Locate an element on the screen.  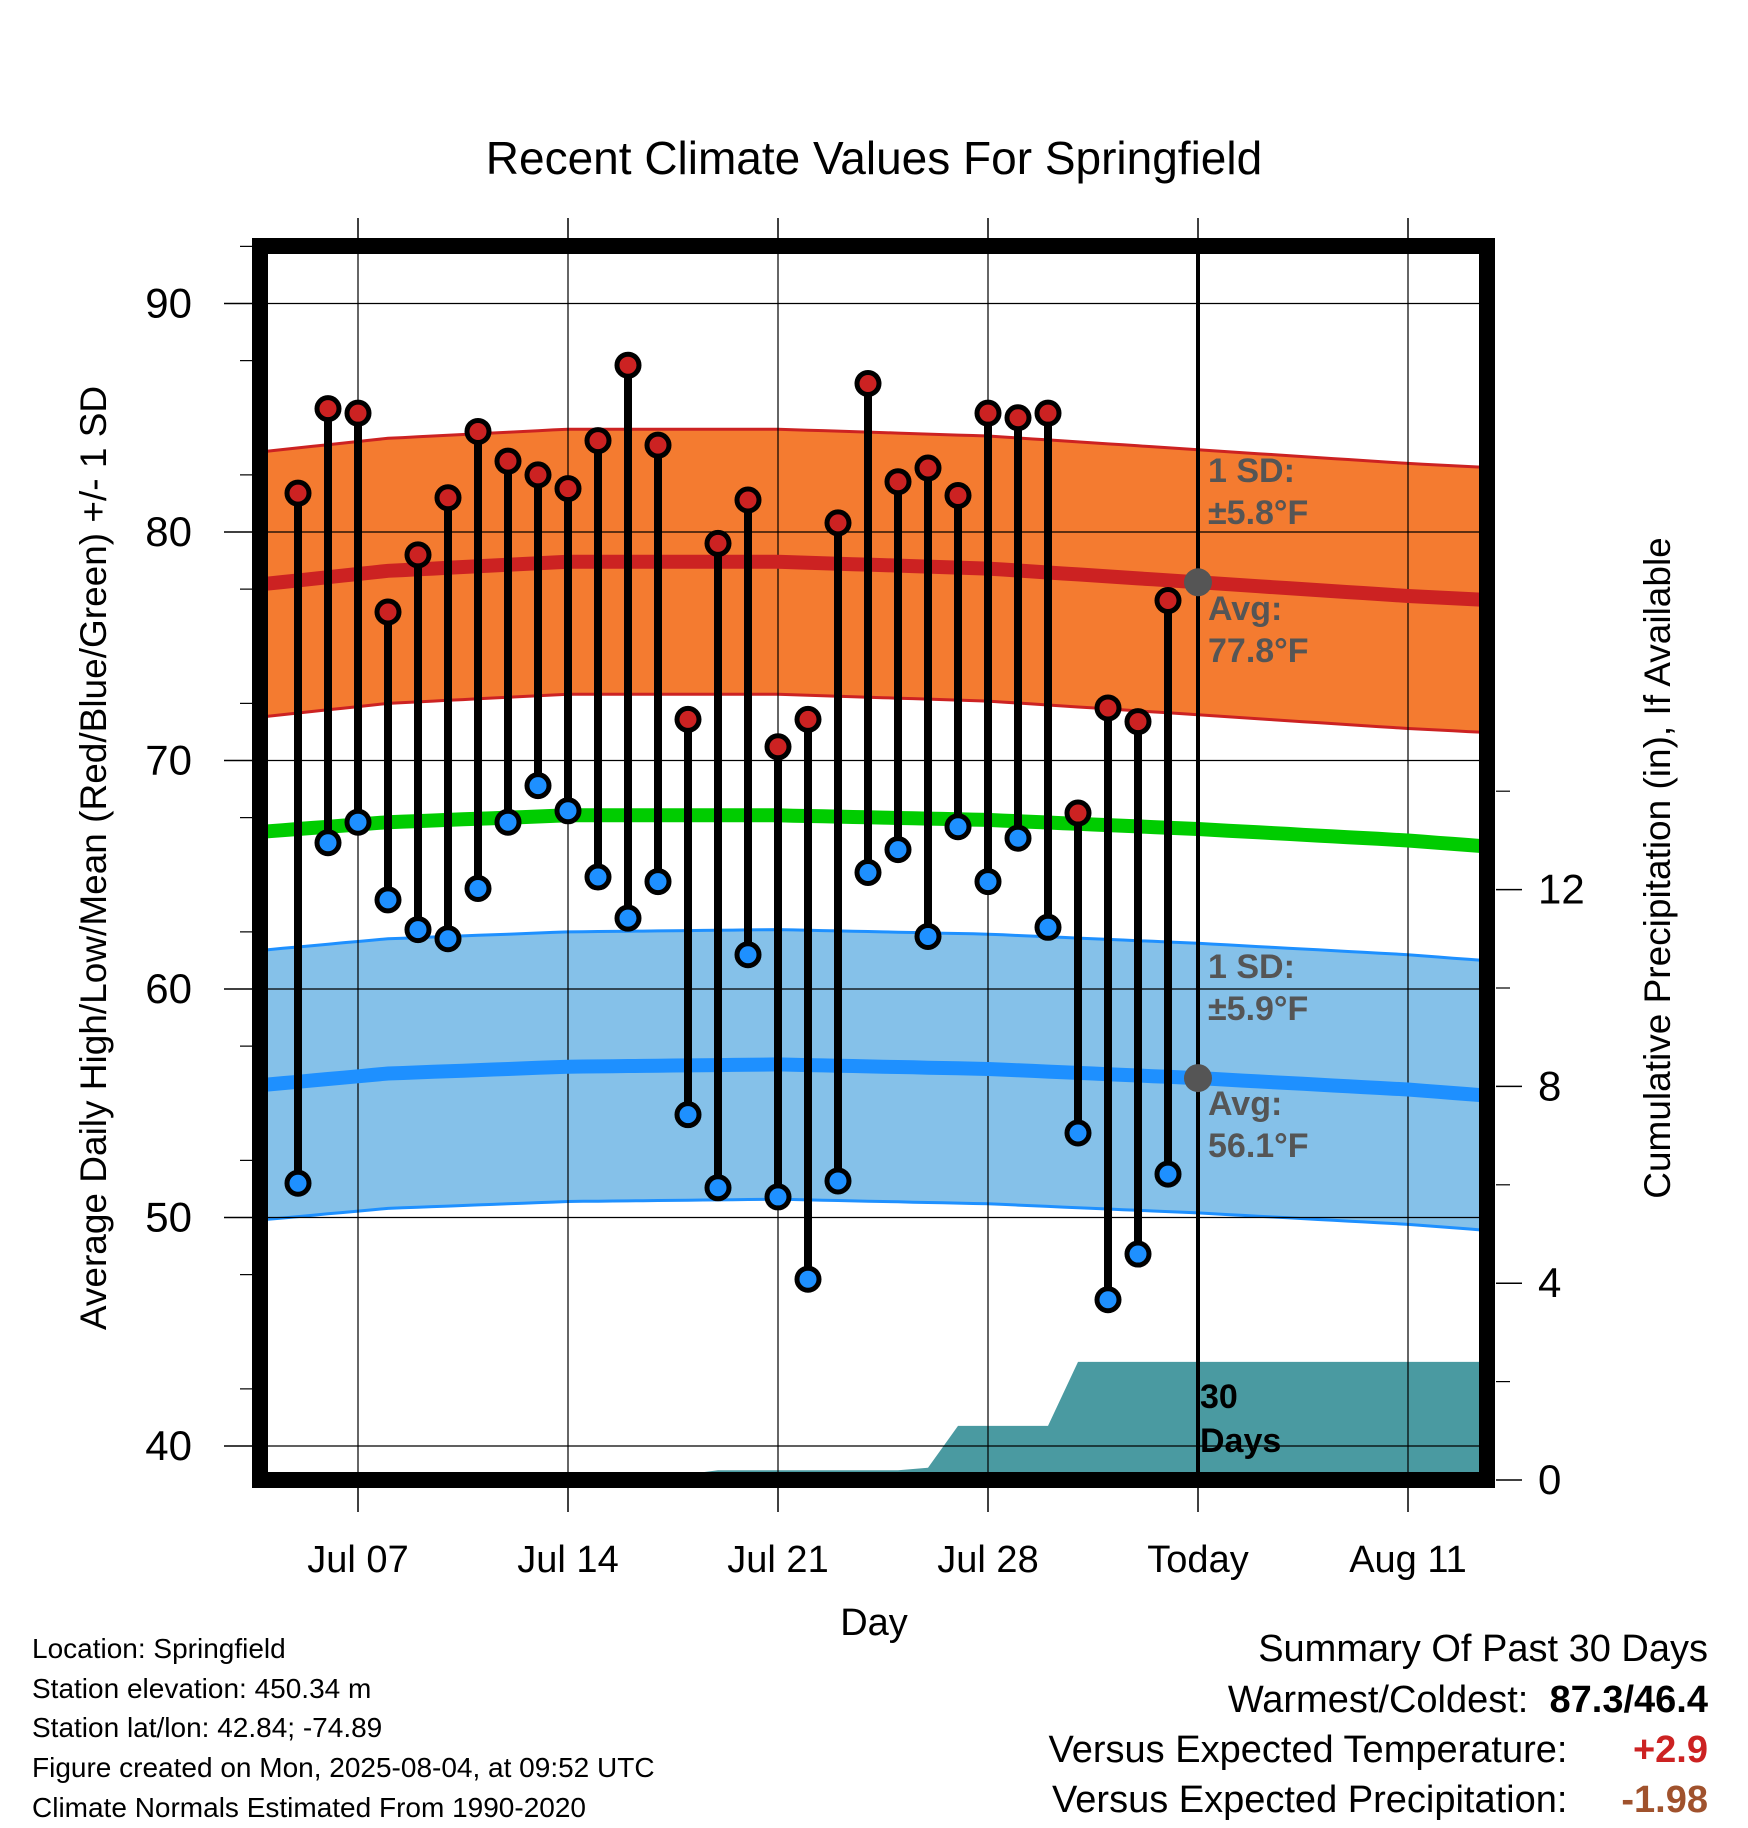
summary-temp-value: +2.9 is located at coordinates (1670, 1750).